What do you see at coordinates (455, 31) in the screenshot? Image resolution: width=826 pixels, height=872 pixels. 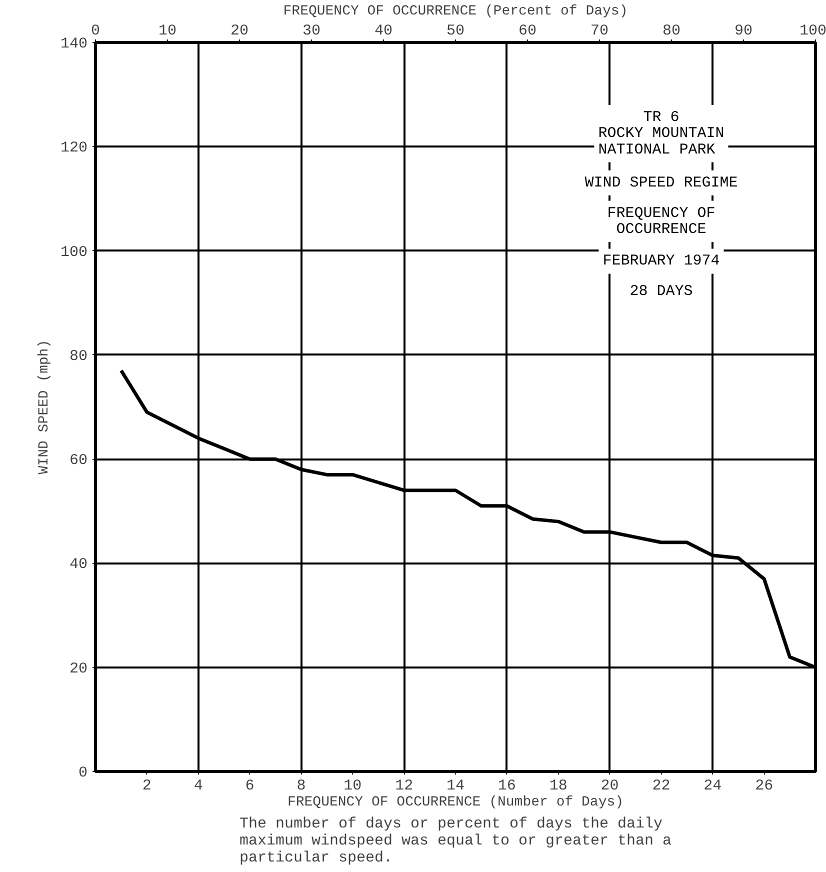 I see `x2-tick-label: 50` at bounding box center [455, 31].